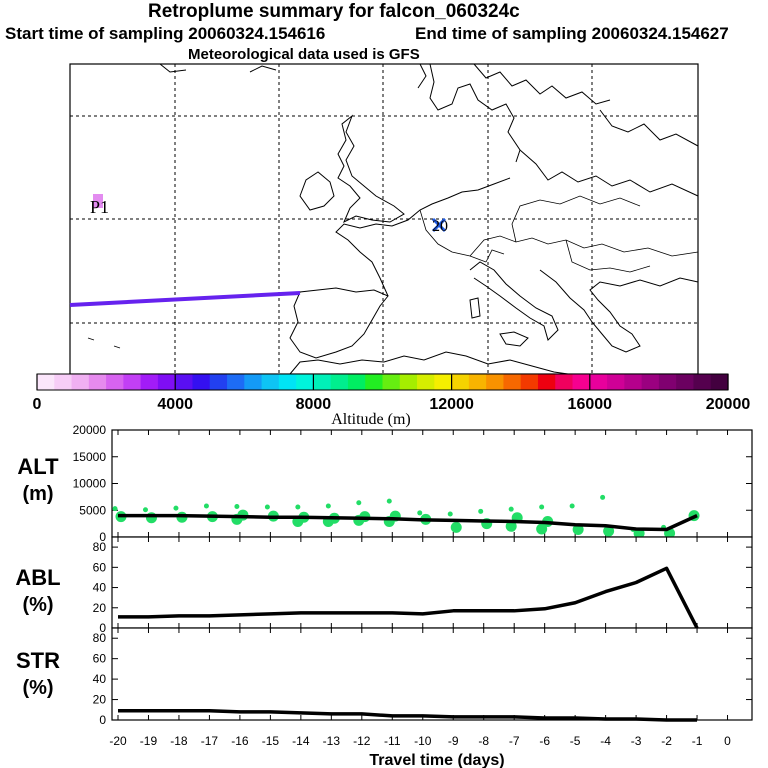 The height and width of the screenshot is (768, 768). What do you see at coordinates (332, 741) in the screenshot?
I see `x-tick-label: -13` at bounding box center [332, 741].